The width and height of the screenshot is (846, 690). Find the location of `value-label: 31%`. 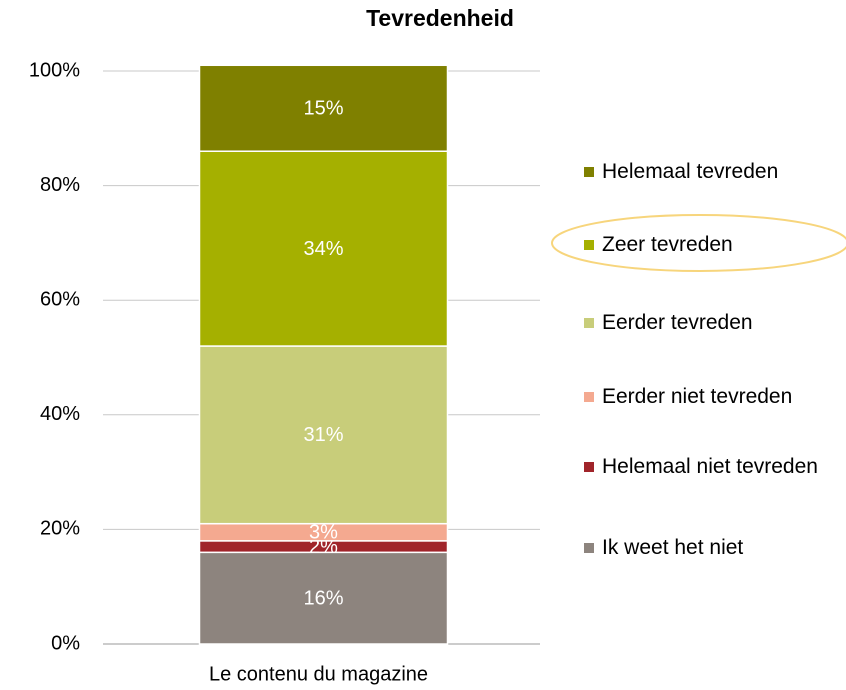

value-label: 31% is located at coordinates (323, 435).